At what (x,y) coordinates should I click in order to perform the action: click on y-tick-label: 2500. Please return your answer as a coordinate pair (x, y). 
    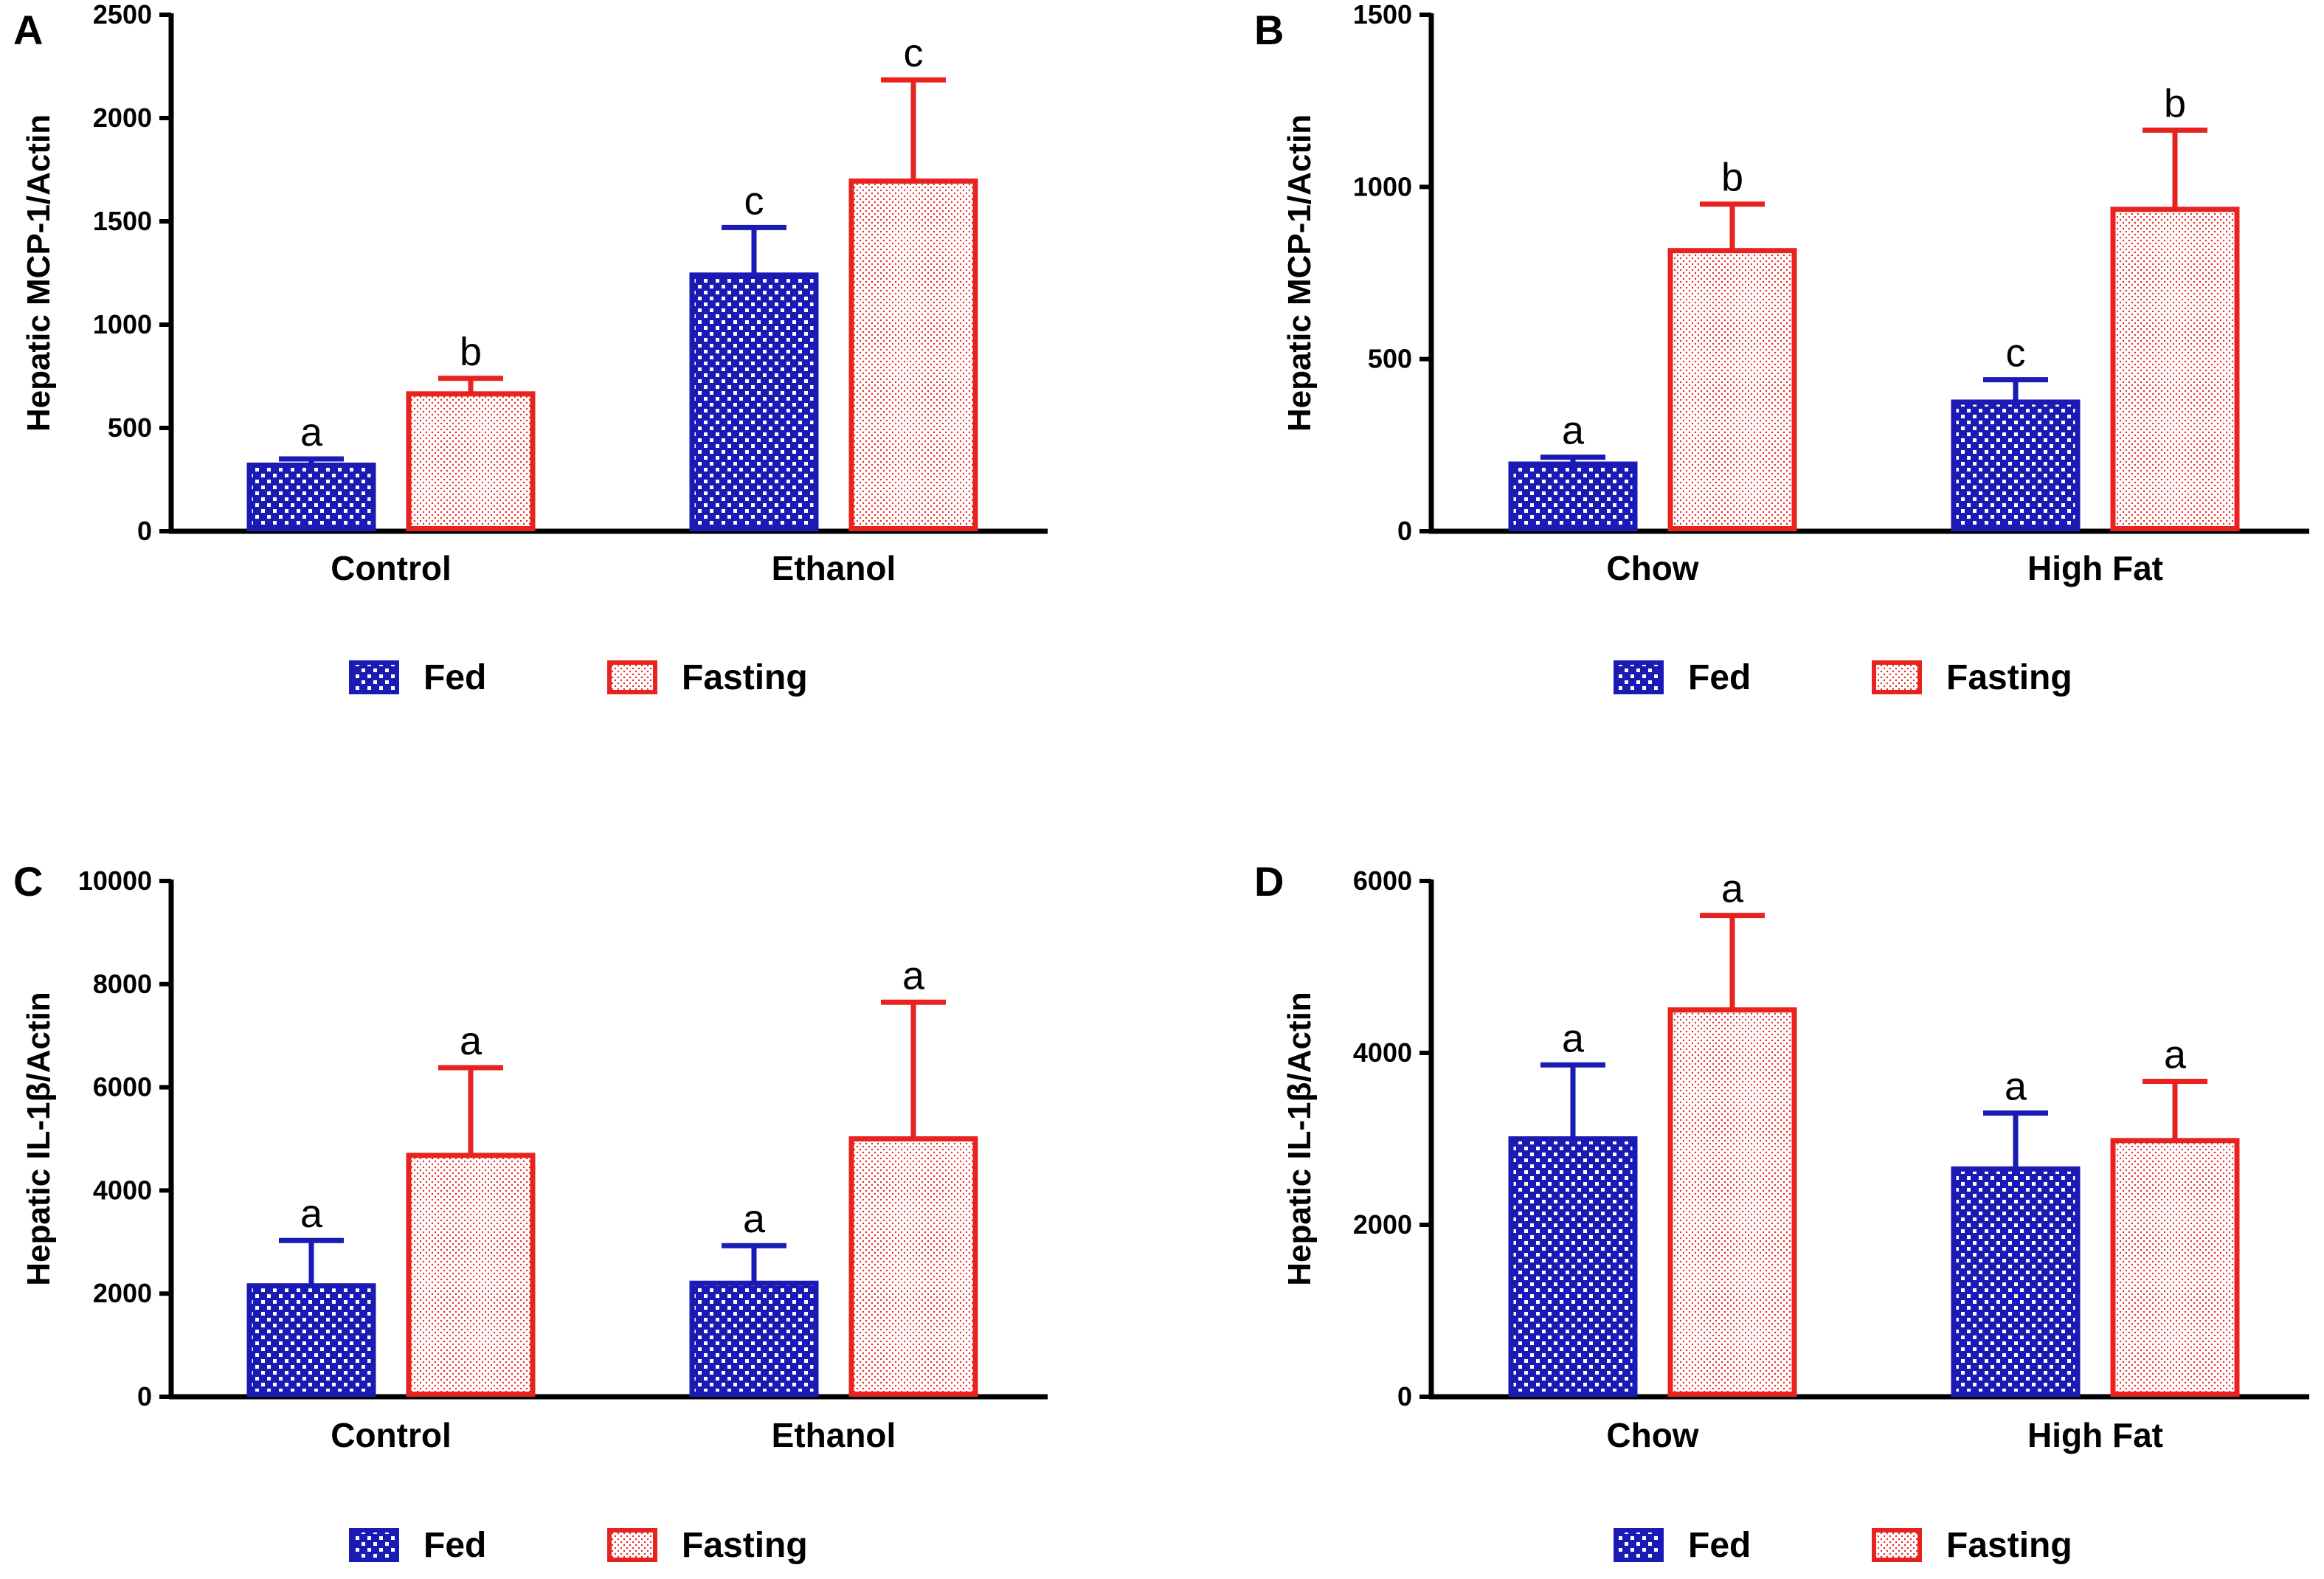
    Looking at the image, I should click on (122, 15).